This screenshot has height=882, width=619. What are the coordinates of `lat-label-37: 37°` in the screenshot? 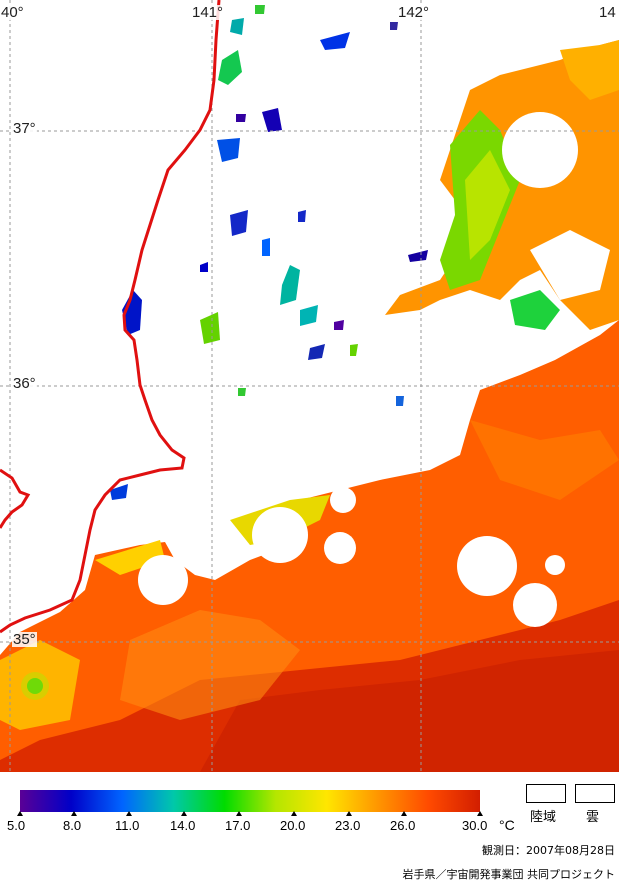 It's located at (24, 128).